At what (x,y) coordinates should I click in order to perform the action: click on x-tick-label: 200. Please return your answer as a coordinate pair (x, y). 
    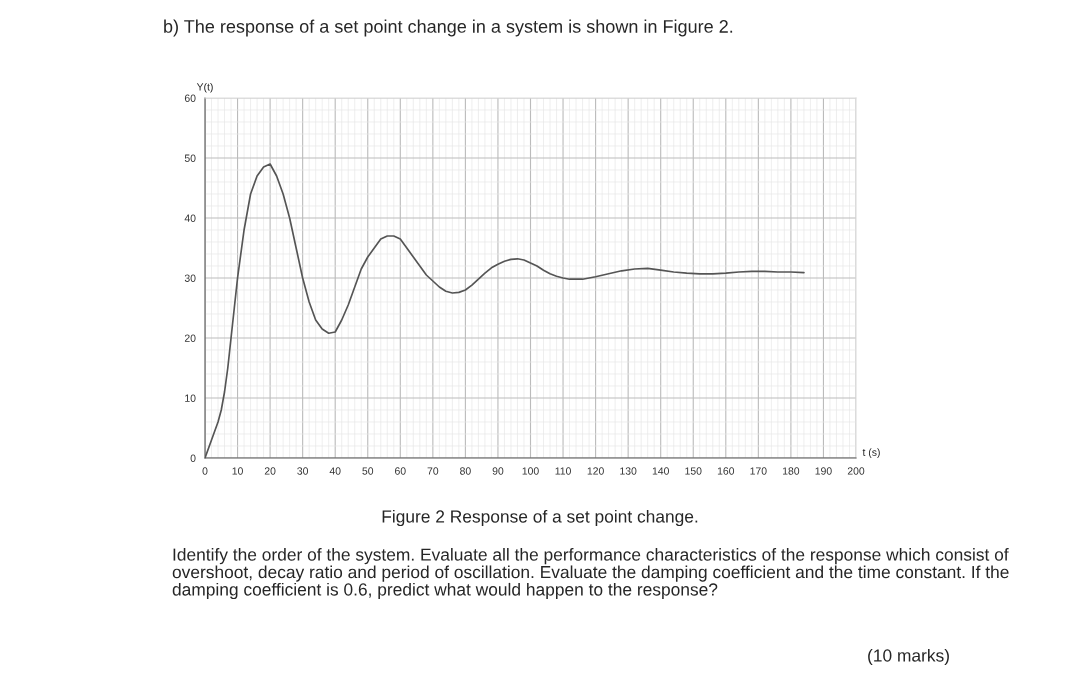
    Looking at the image, I should click on (856, 471).